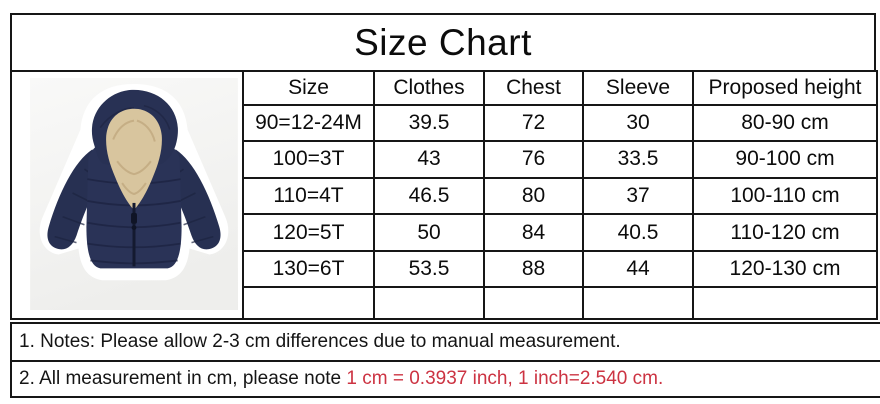 The width and height of the screenshot is (880, 404). Describe the element at coordinates (533, 269) in the screenshot. I see `chest-cell: 88` at that location.